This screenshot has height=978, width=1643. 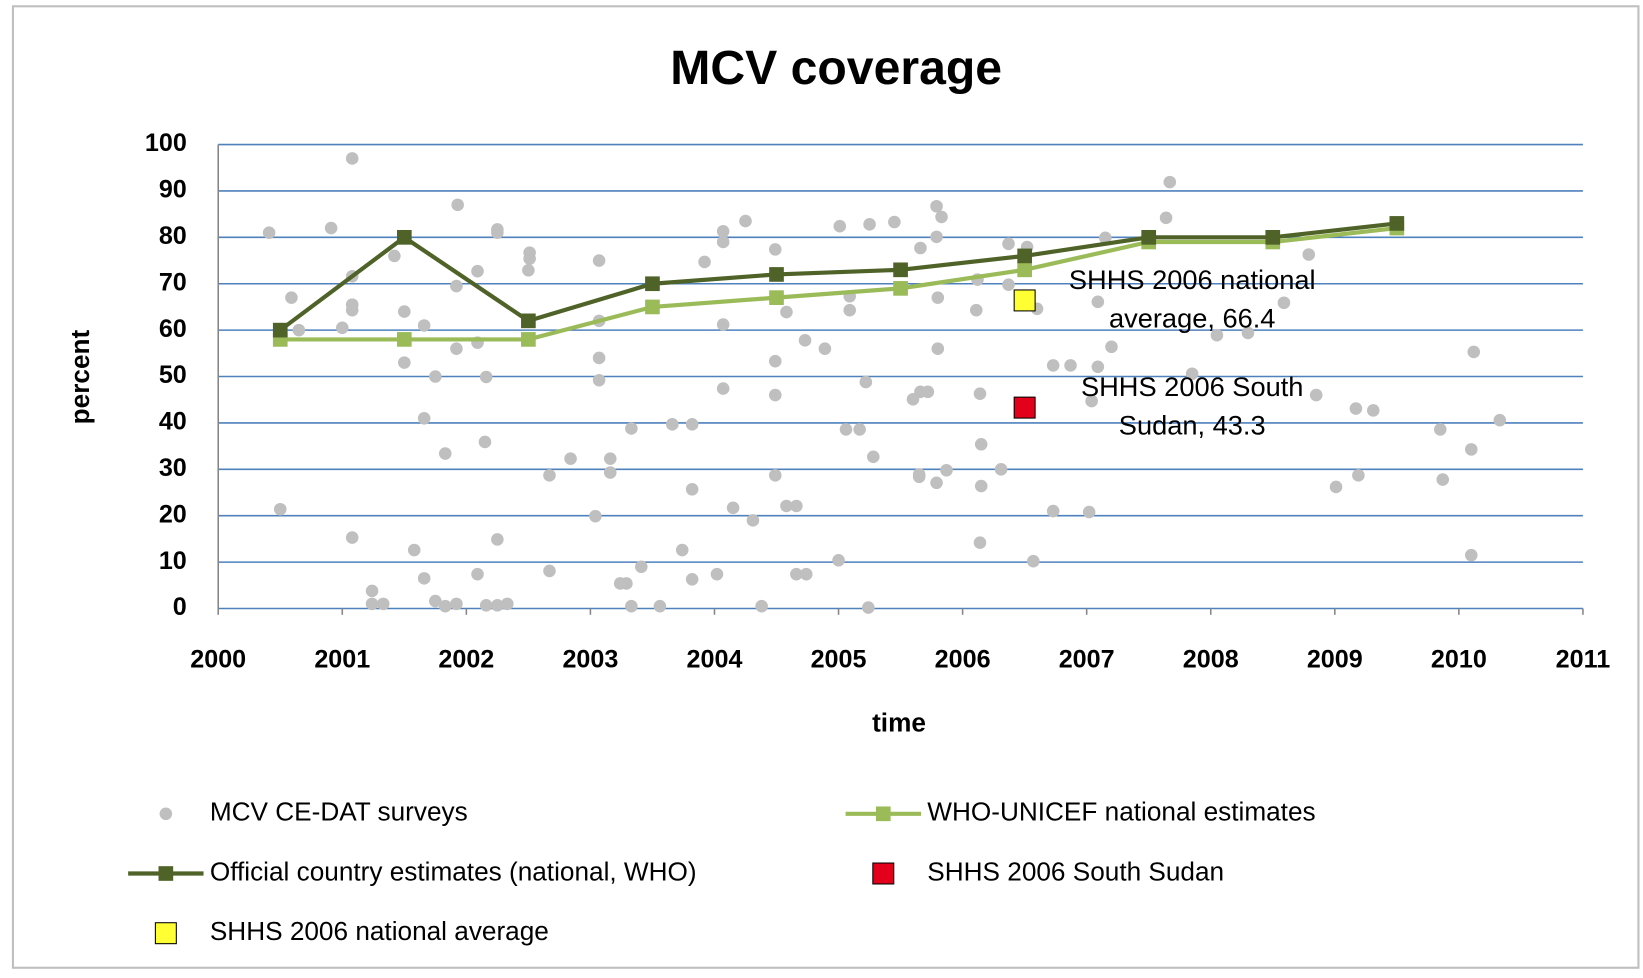 What do you see at coordinates (173, 282) in the screenshot?
I see `y-tick-label: 70` at bounding box center [173, 282].